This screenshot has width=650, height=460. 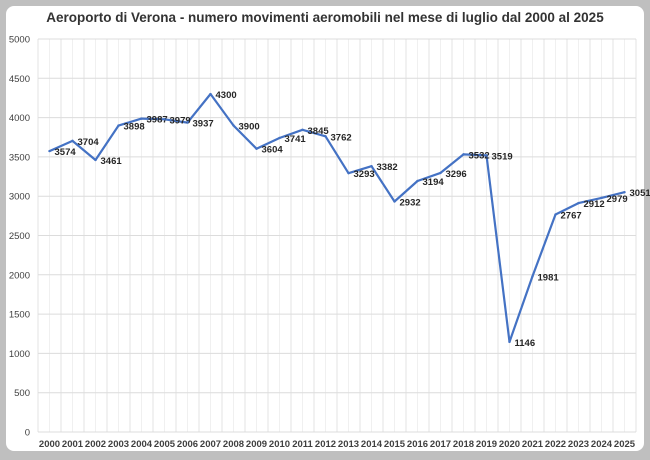 I want to click on data-label: 3574, so click(x=66, y=152).